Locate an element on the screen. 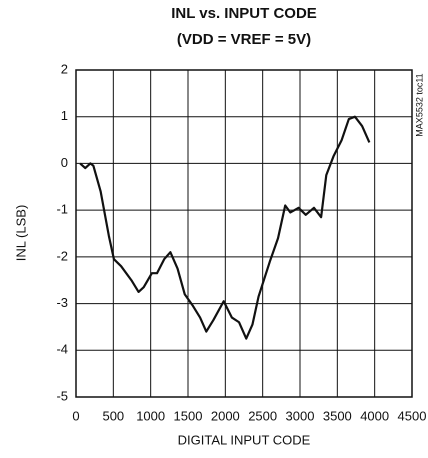  x-tick-label: 1500 is located at coordinates (188, 415).